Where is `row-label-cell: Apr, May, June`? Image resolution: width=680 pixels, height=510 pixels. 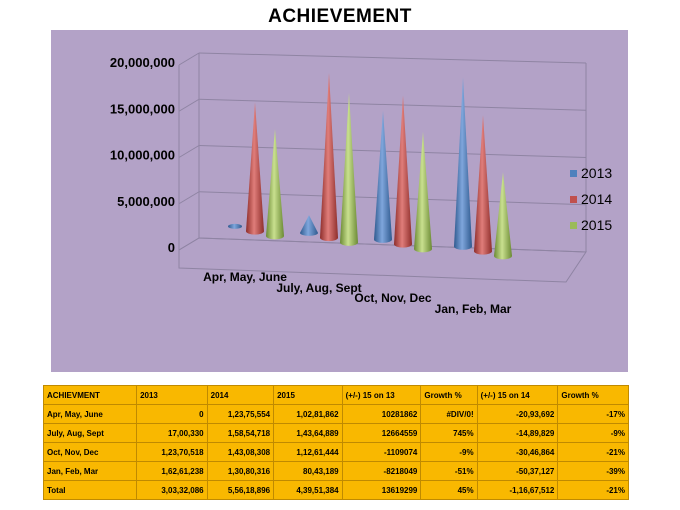
row-label-cell: Apr, May, June is located at coordinates (90, 414).